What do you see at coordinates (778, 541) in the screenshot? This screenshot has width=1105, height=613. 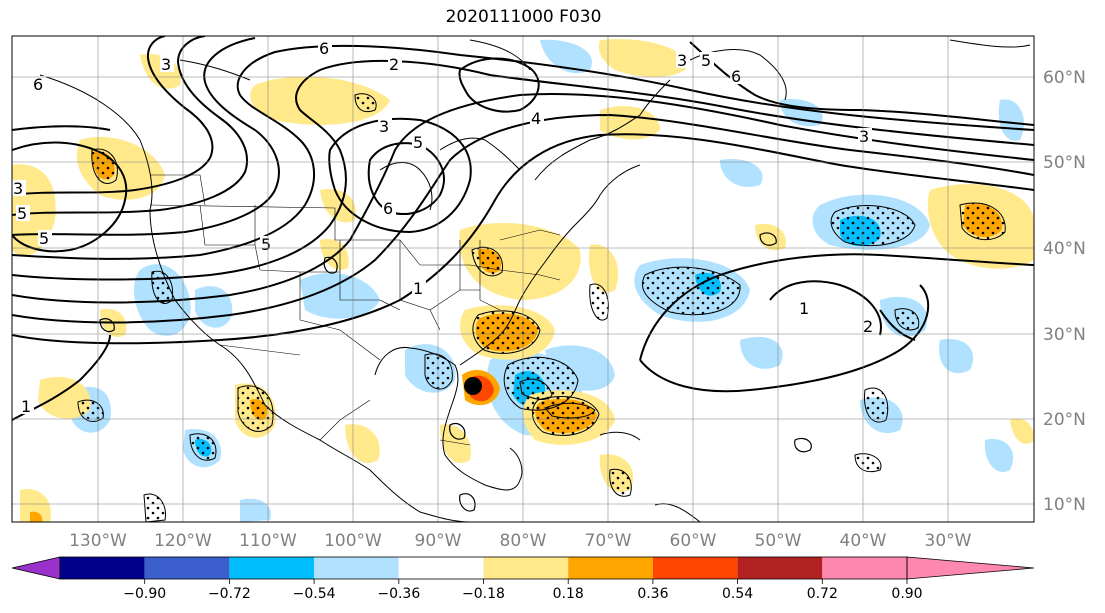 I see `lon-label: 50°W` at bounding box center [778, 541].